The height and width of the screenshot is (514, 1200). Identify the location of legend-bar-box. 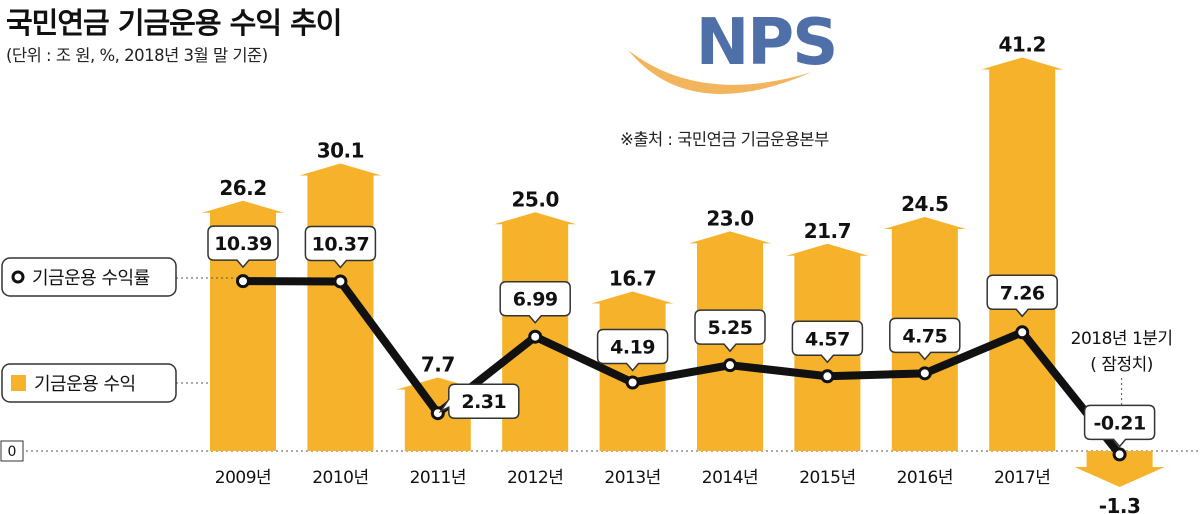
(89, 383).